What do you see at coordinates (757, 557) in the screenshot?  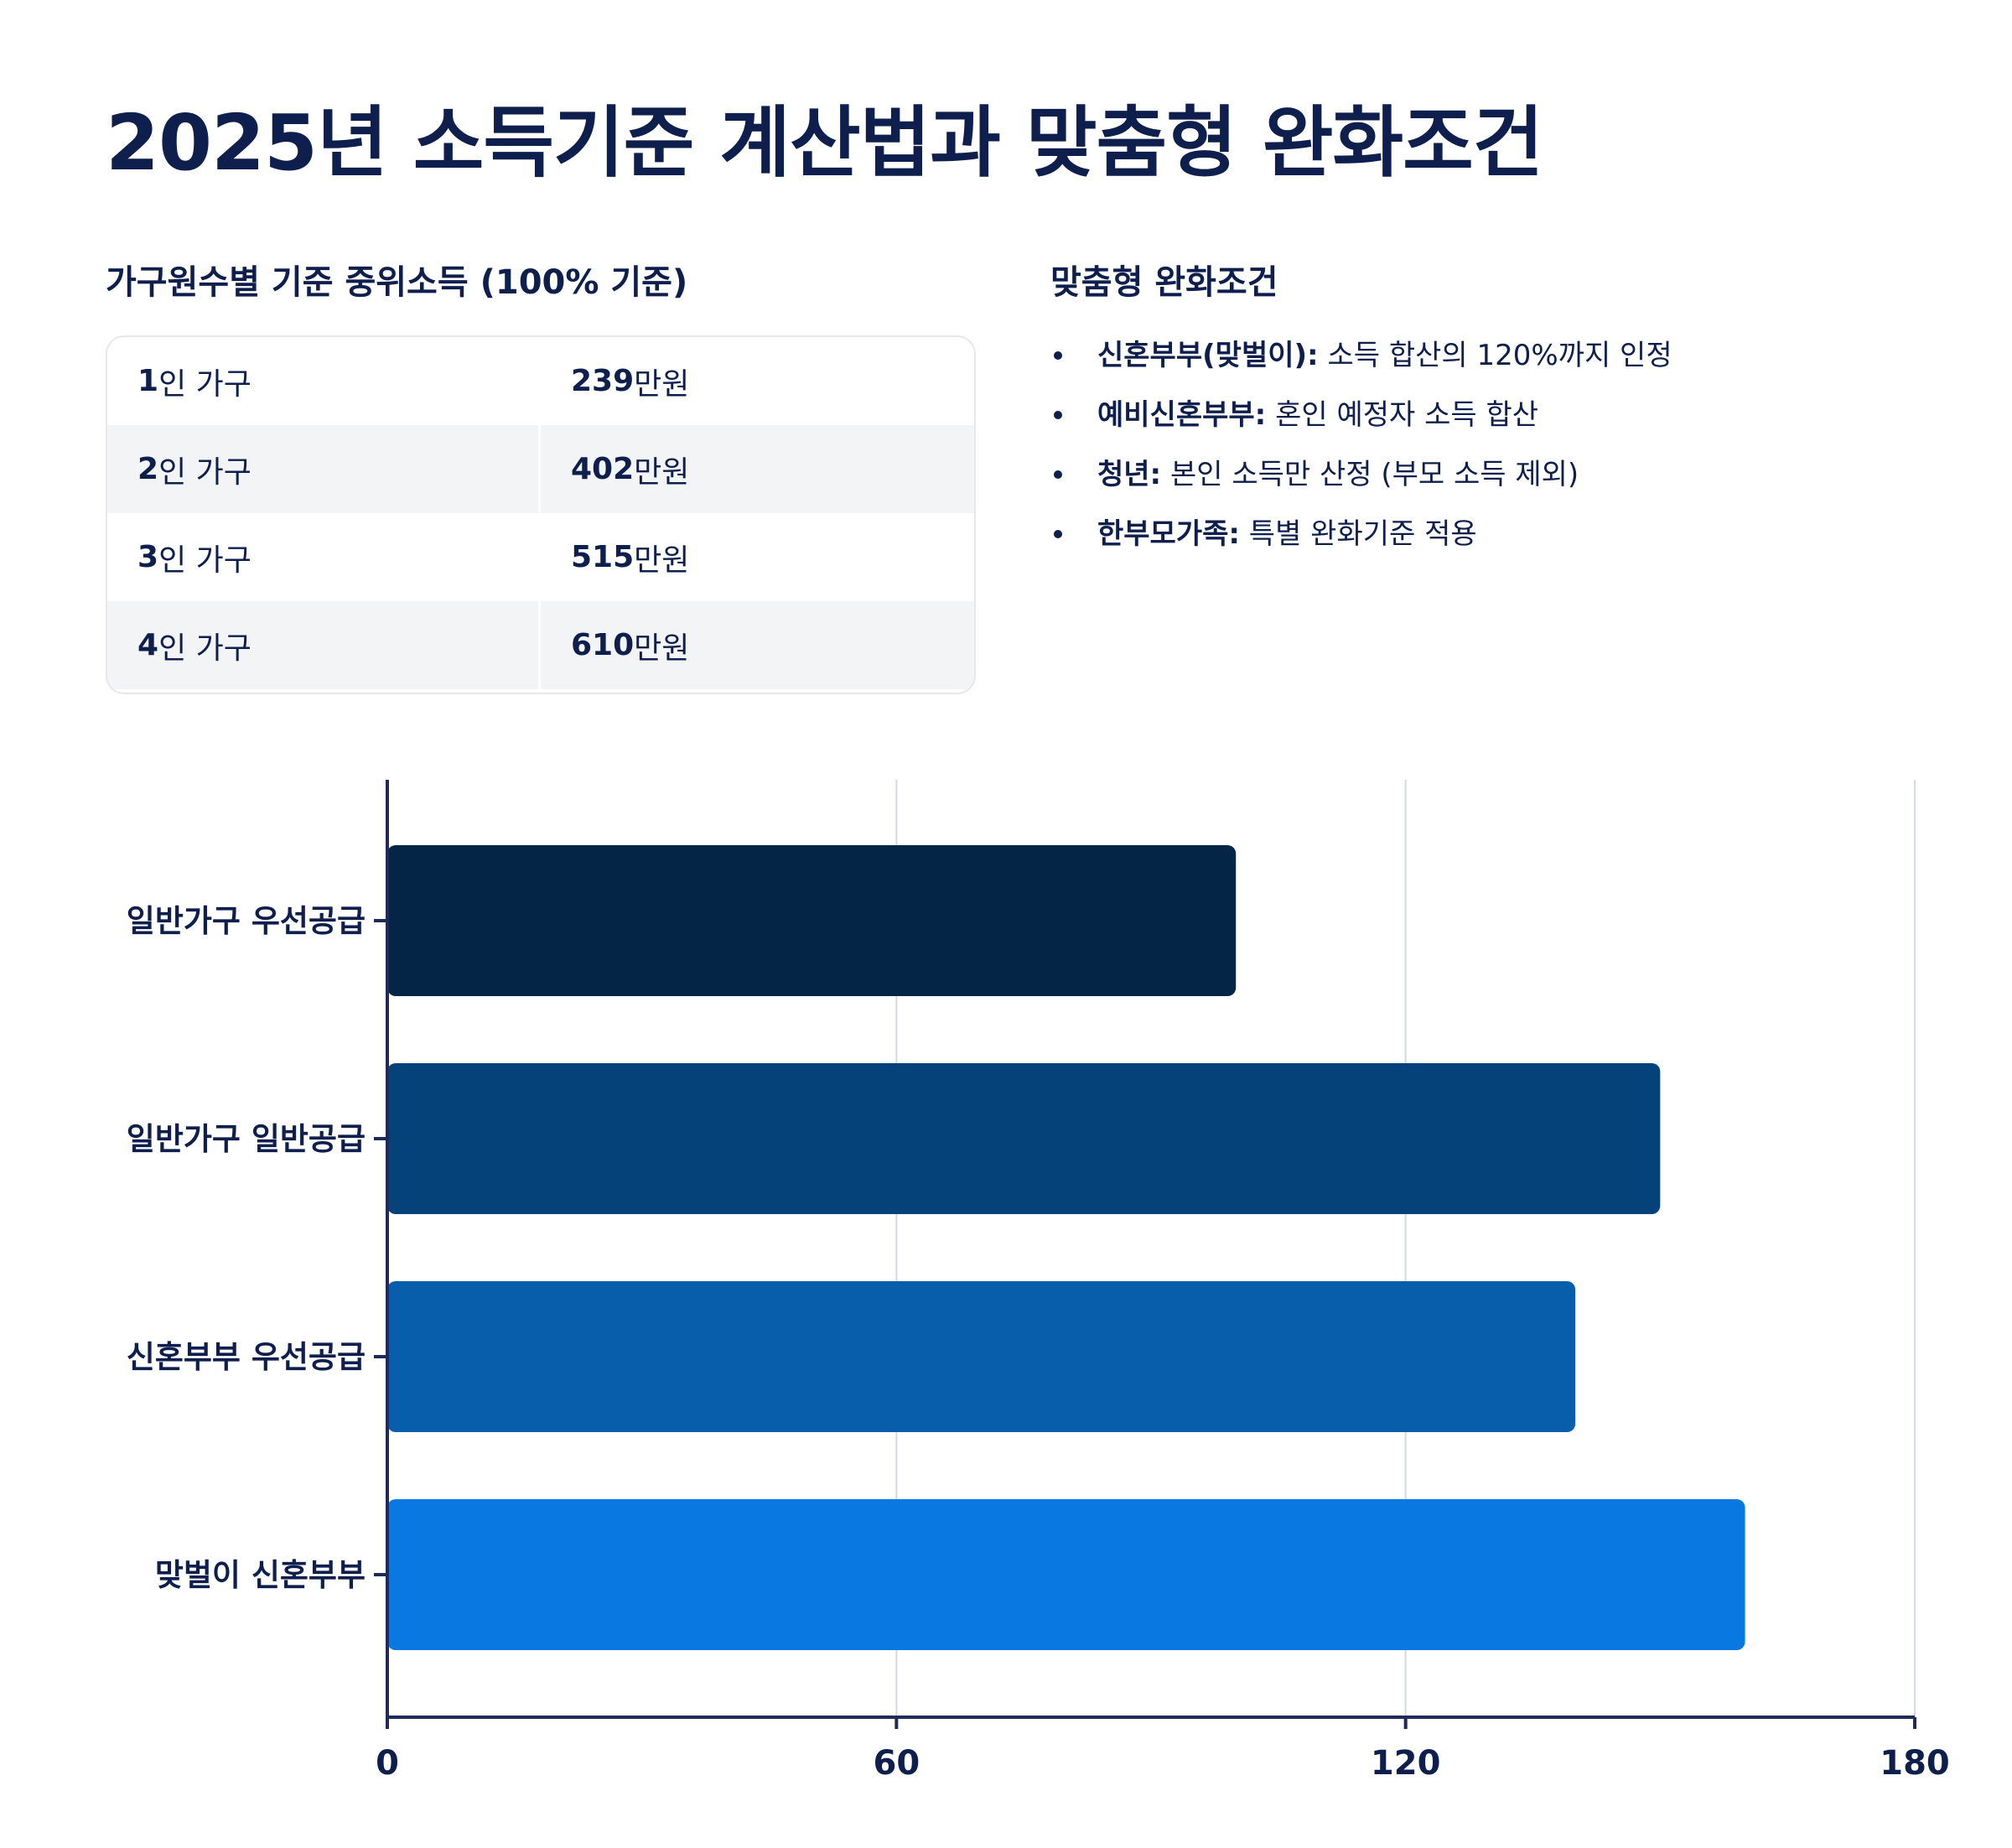 I see `median-income-cell: 515 만원` at bounding box center [757, 557].